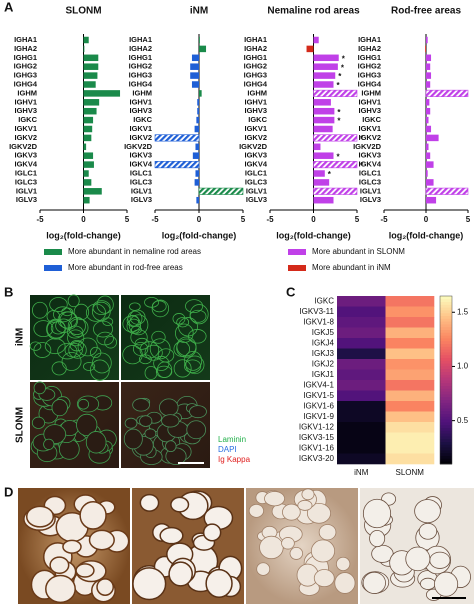 The width and height of the screenshot is (474, 604). What do you see at coordinates (8, 291) in the screenshot?
I see `panel-label: B` at bounding box center [8, 291].